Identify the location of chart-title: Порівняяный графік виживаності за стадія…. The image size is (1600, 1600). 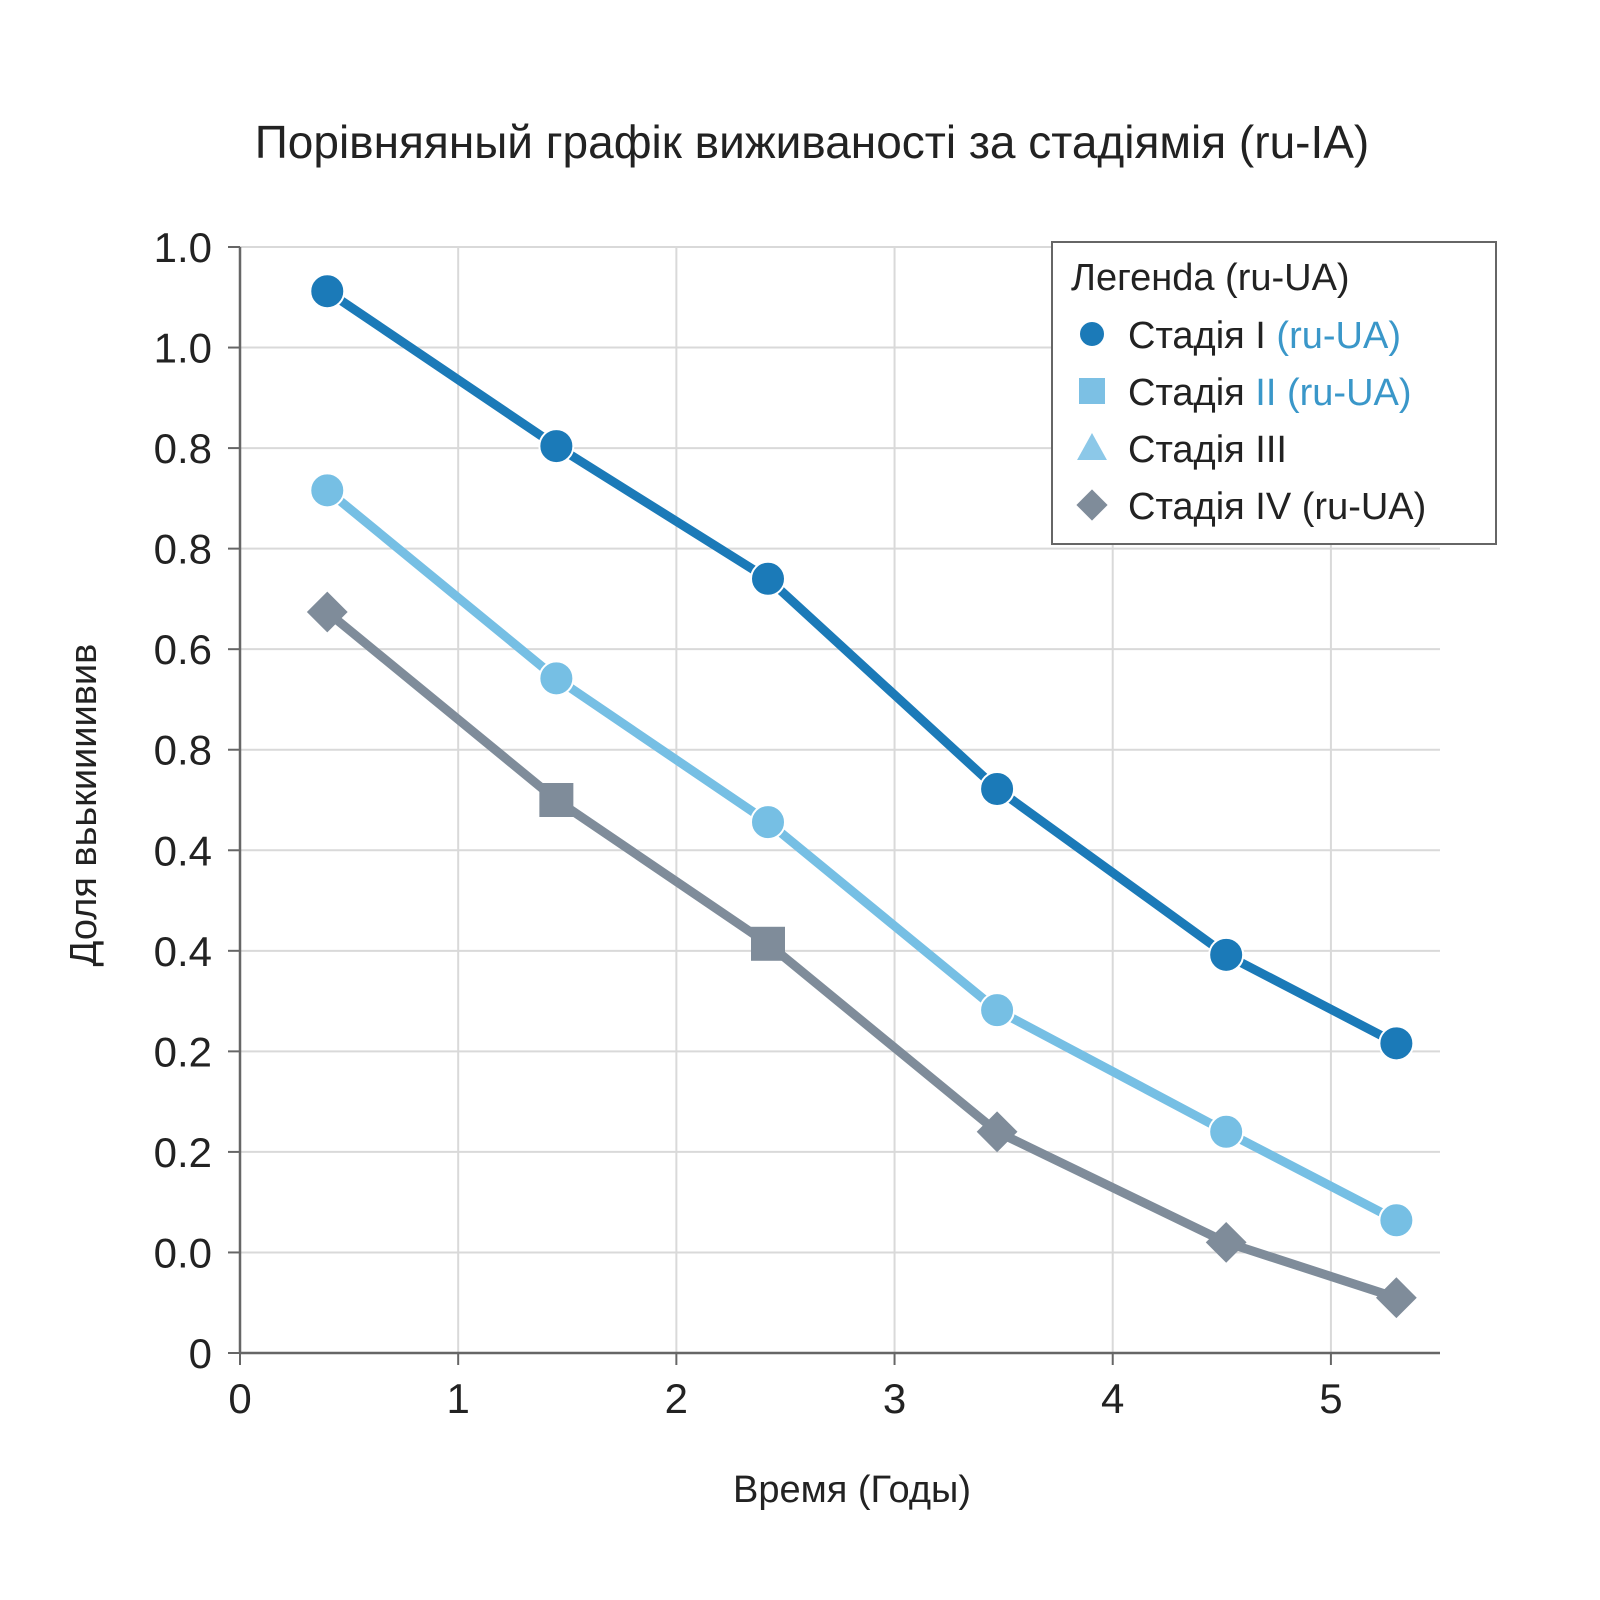
(812, 142).